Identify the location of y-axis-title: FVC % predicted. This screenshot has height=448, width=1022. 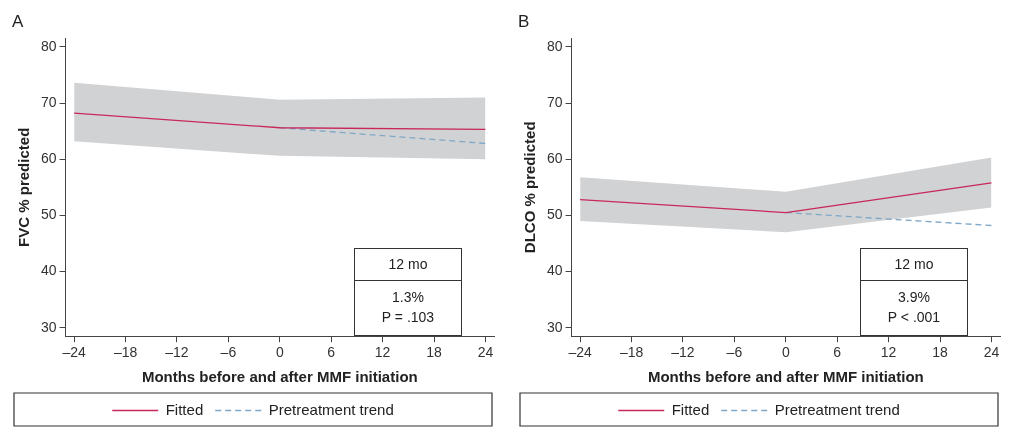
(24, 187).